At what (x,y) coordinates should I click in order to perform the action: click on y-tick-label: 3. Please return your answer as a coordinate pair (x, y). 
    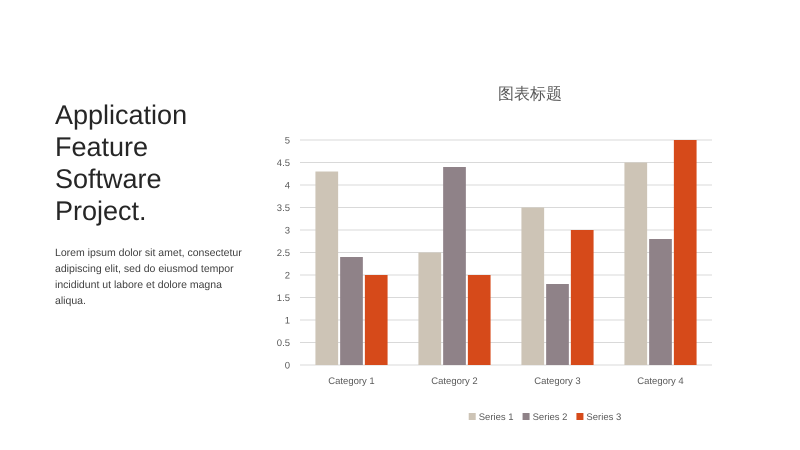
    Looking at the image, I should click on (287, 231).